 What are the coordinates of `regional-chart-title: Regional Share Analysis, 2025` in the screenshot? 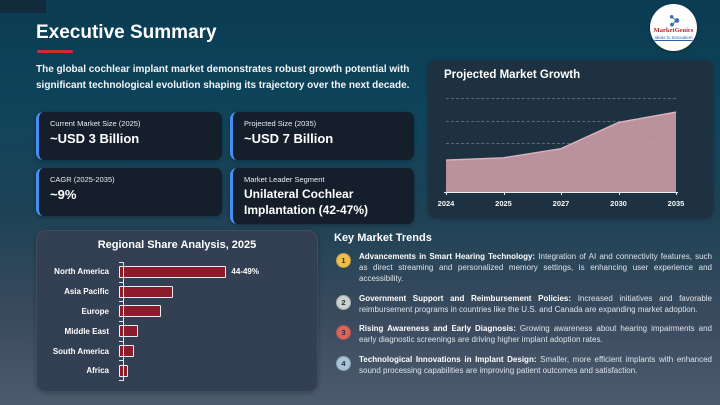 It's located at (177, 245).